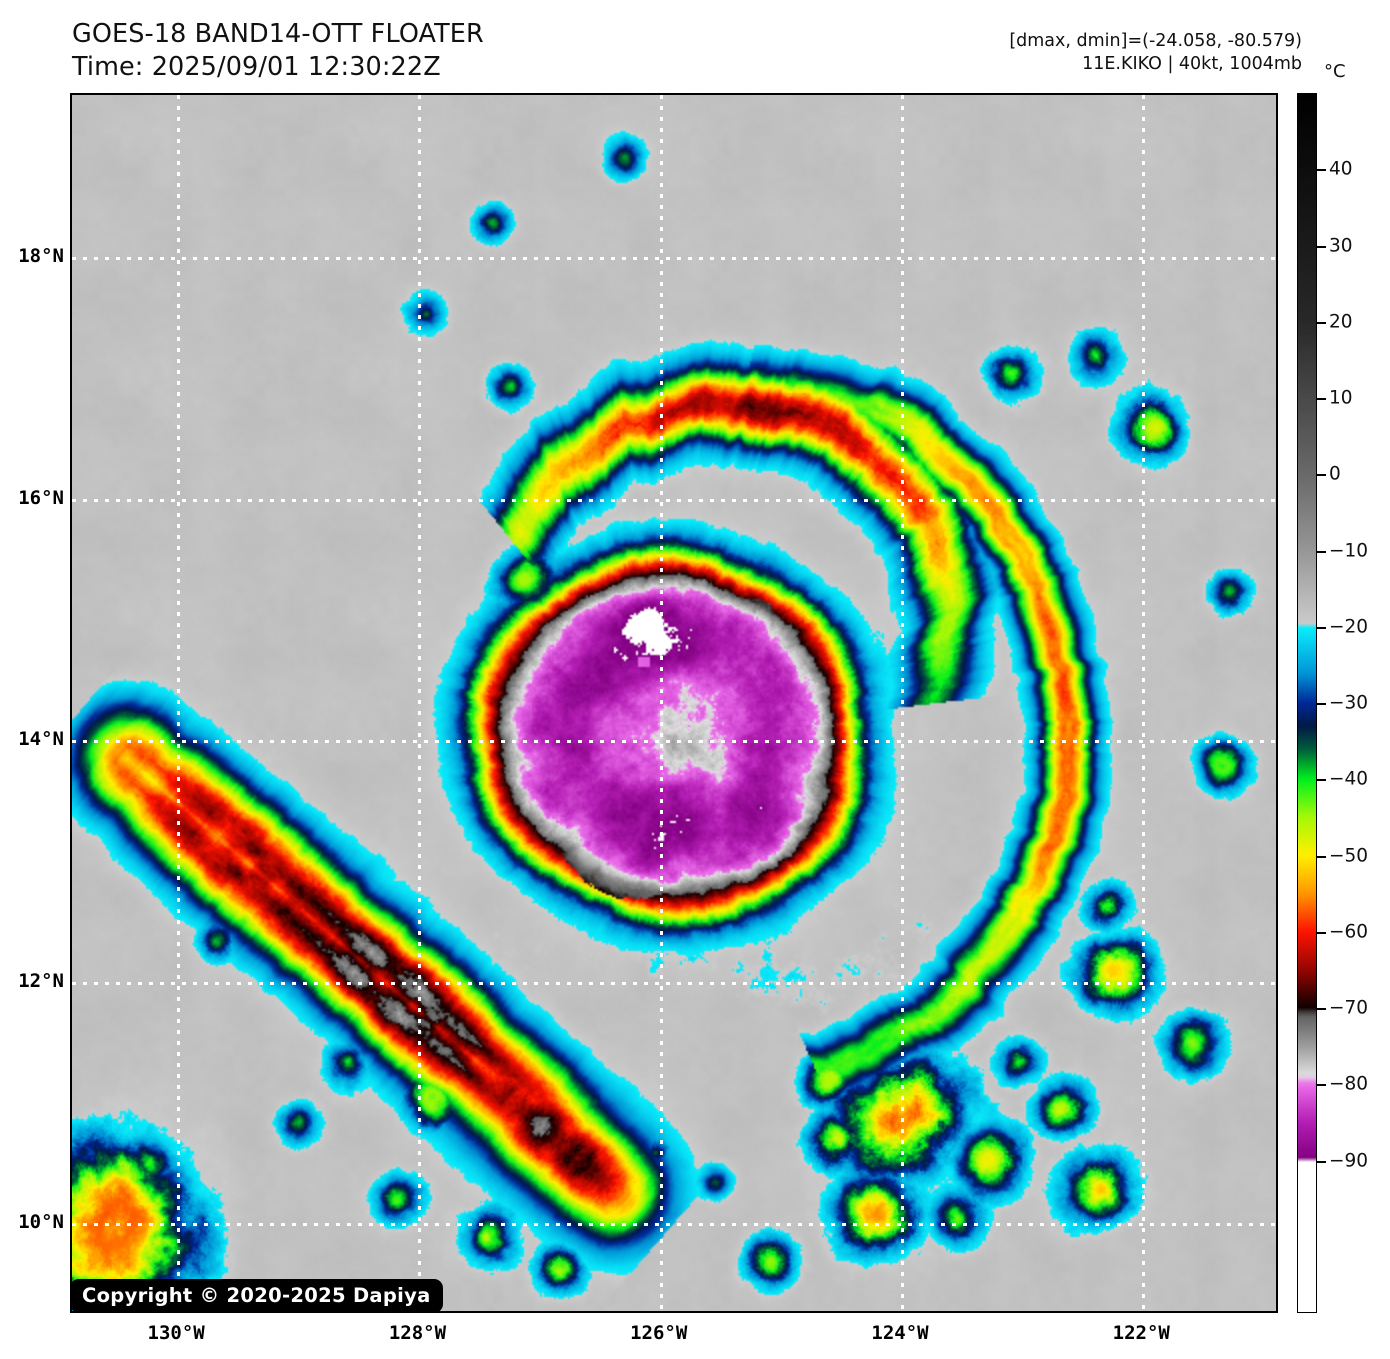  I want to click on lon-tick-label: 130°W, so click(176, 1333).